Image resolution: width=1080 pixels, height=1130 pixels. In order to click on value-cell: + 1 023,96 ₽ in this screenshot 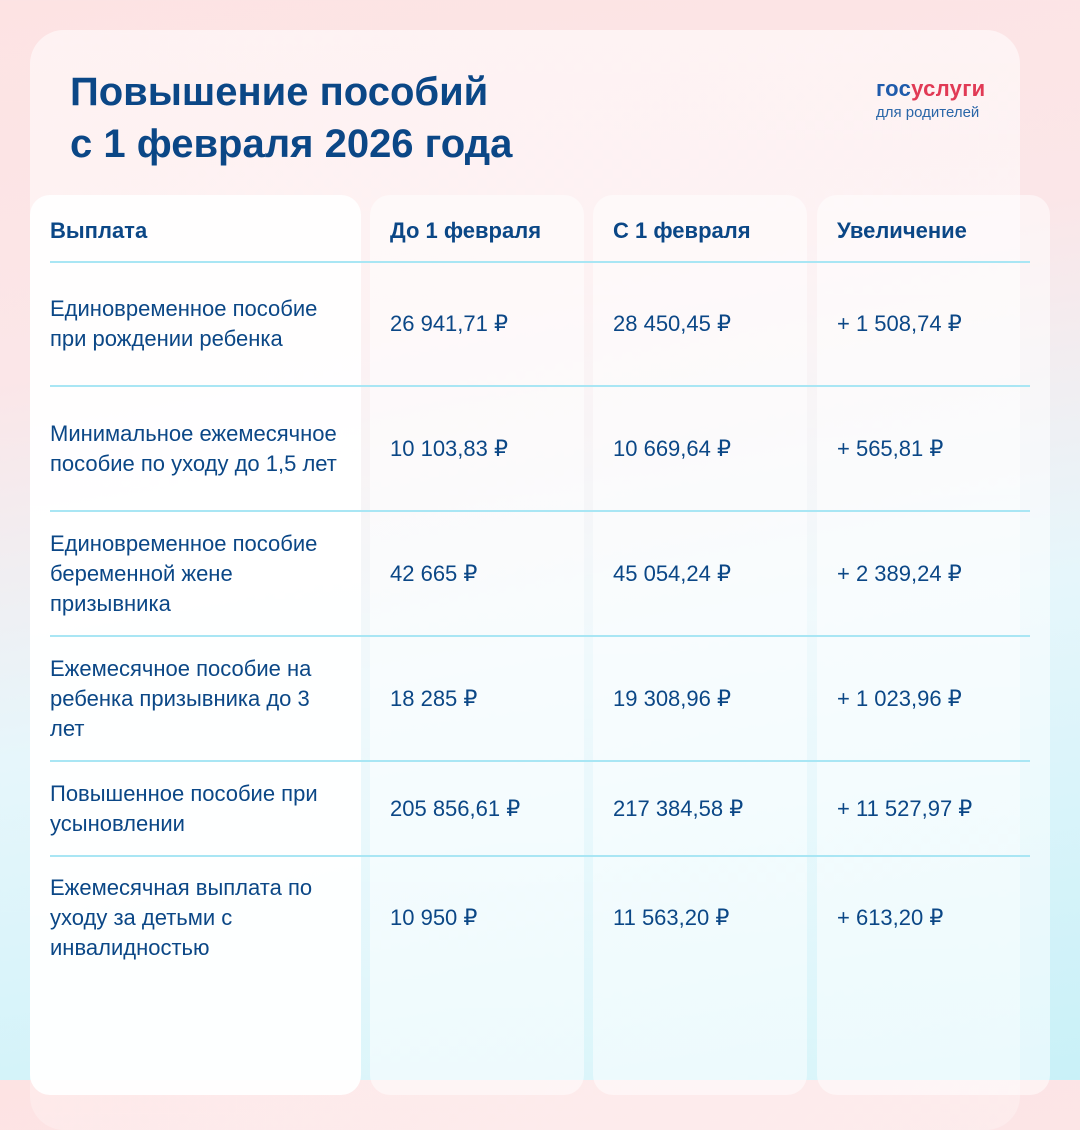, I will do `click(899, 698)`.